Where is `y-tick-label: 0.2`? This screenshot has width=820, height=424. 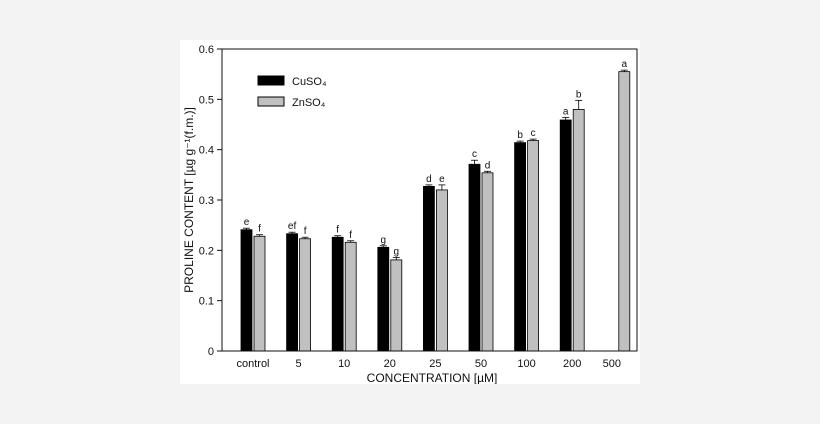 y-tick-label: 0.2 is located at coordinates (206, 251).